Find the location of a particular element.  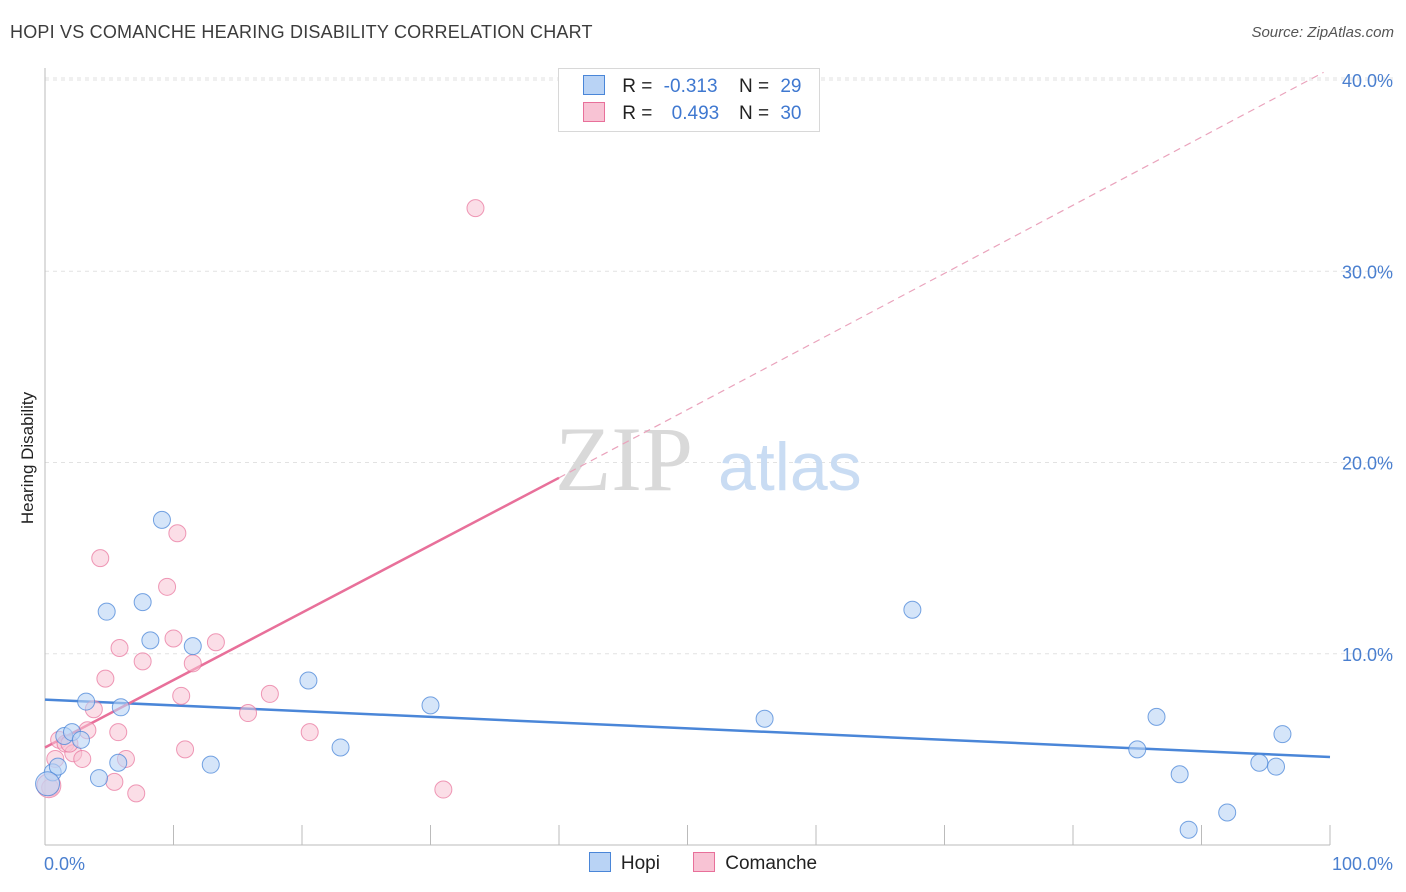

comanche-n-label: N = is located at coordinates (754, 113).